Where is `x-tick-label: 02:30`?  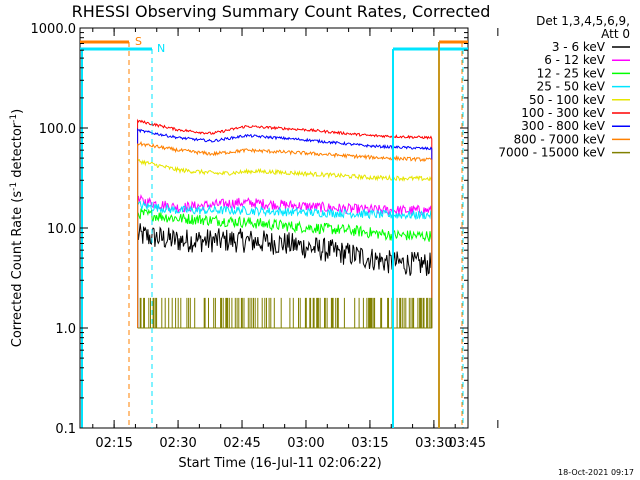 x-tick-label: 02:30 is located at coordinates (177, 443).